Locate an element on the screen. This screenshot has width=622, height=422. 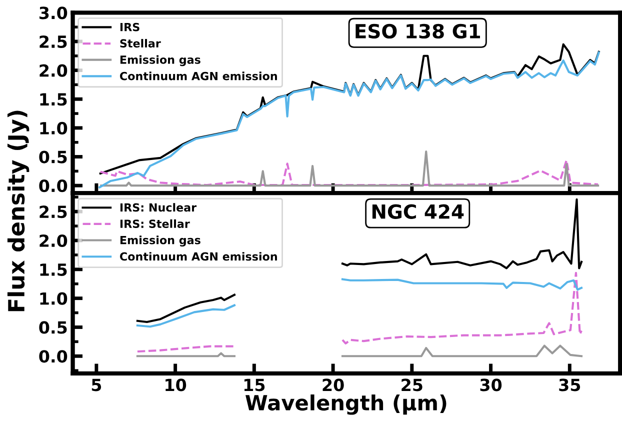
x-tick-label: 30 is located at coordinates (491, 385).